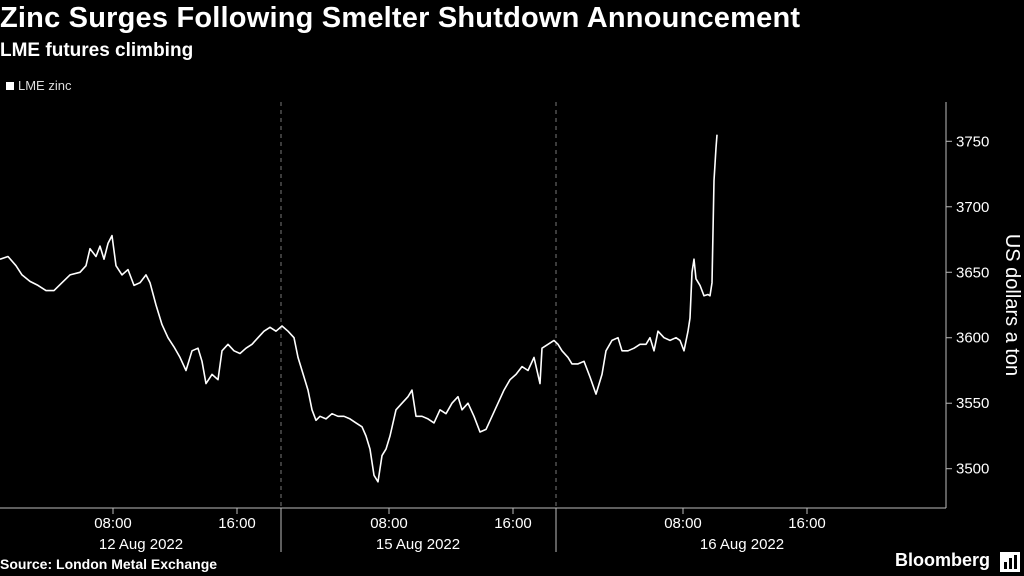 The width and height of the screenshot is (1024, 576). I want to click on source-note: Source: London Metal Exchange, so click(109, 564).